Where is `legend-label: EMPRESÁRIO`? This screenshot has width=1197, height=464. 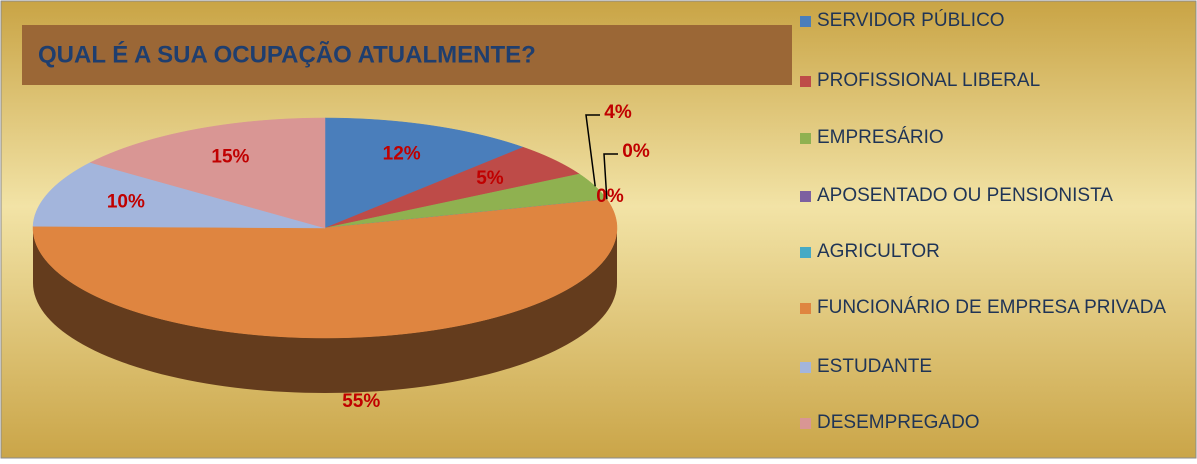 legend-label: EMPRESÁRIO is located at coordinates (880, 137).